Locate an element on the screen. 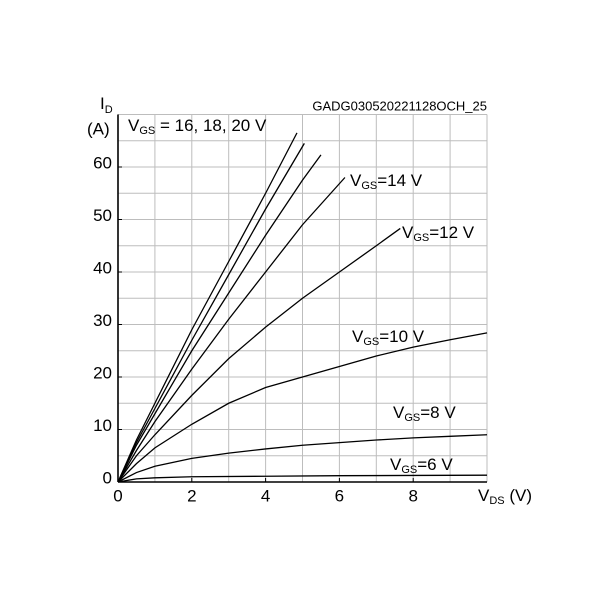 Image resolution: width=600 pixels, height=600 pixels. y-tick-label: 40 is located at coordinates (102, 267).